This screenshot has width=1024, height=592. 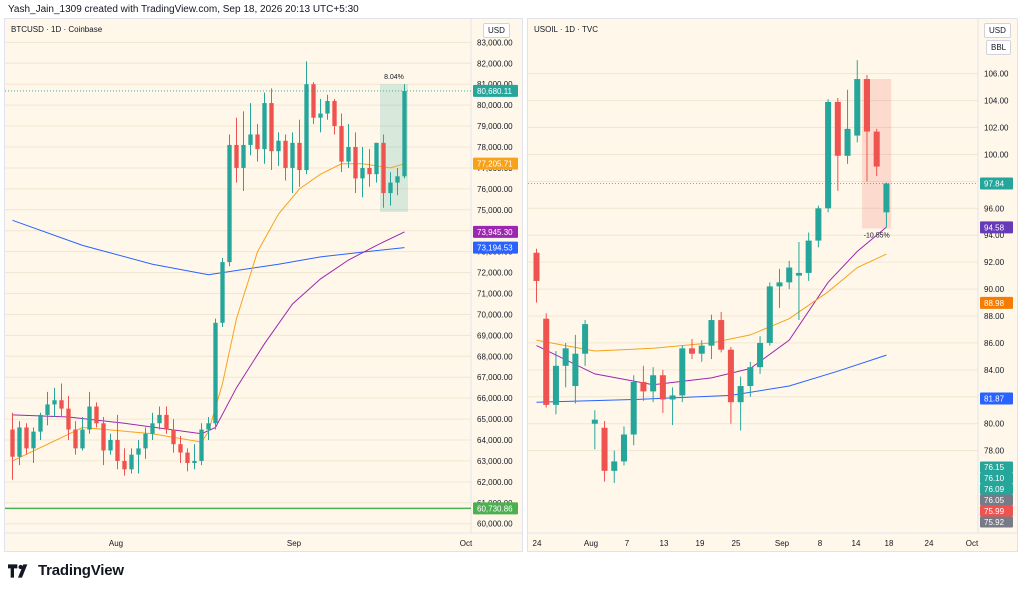 What do you see at coordinates (495, 164) in the screenshot?
I see `btc-price-tag-label: 77,205.71` at bounding box center [495, 164].